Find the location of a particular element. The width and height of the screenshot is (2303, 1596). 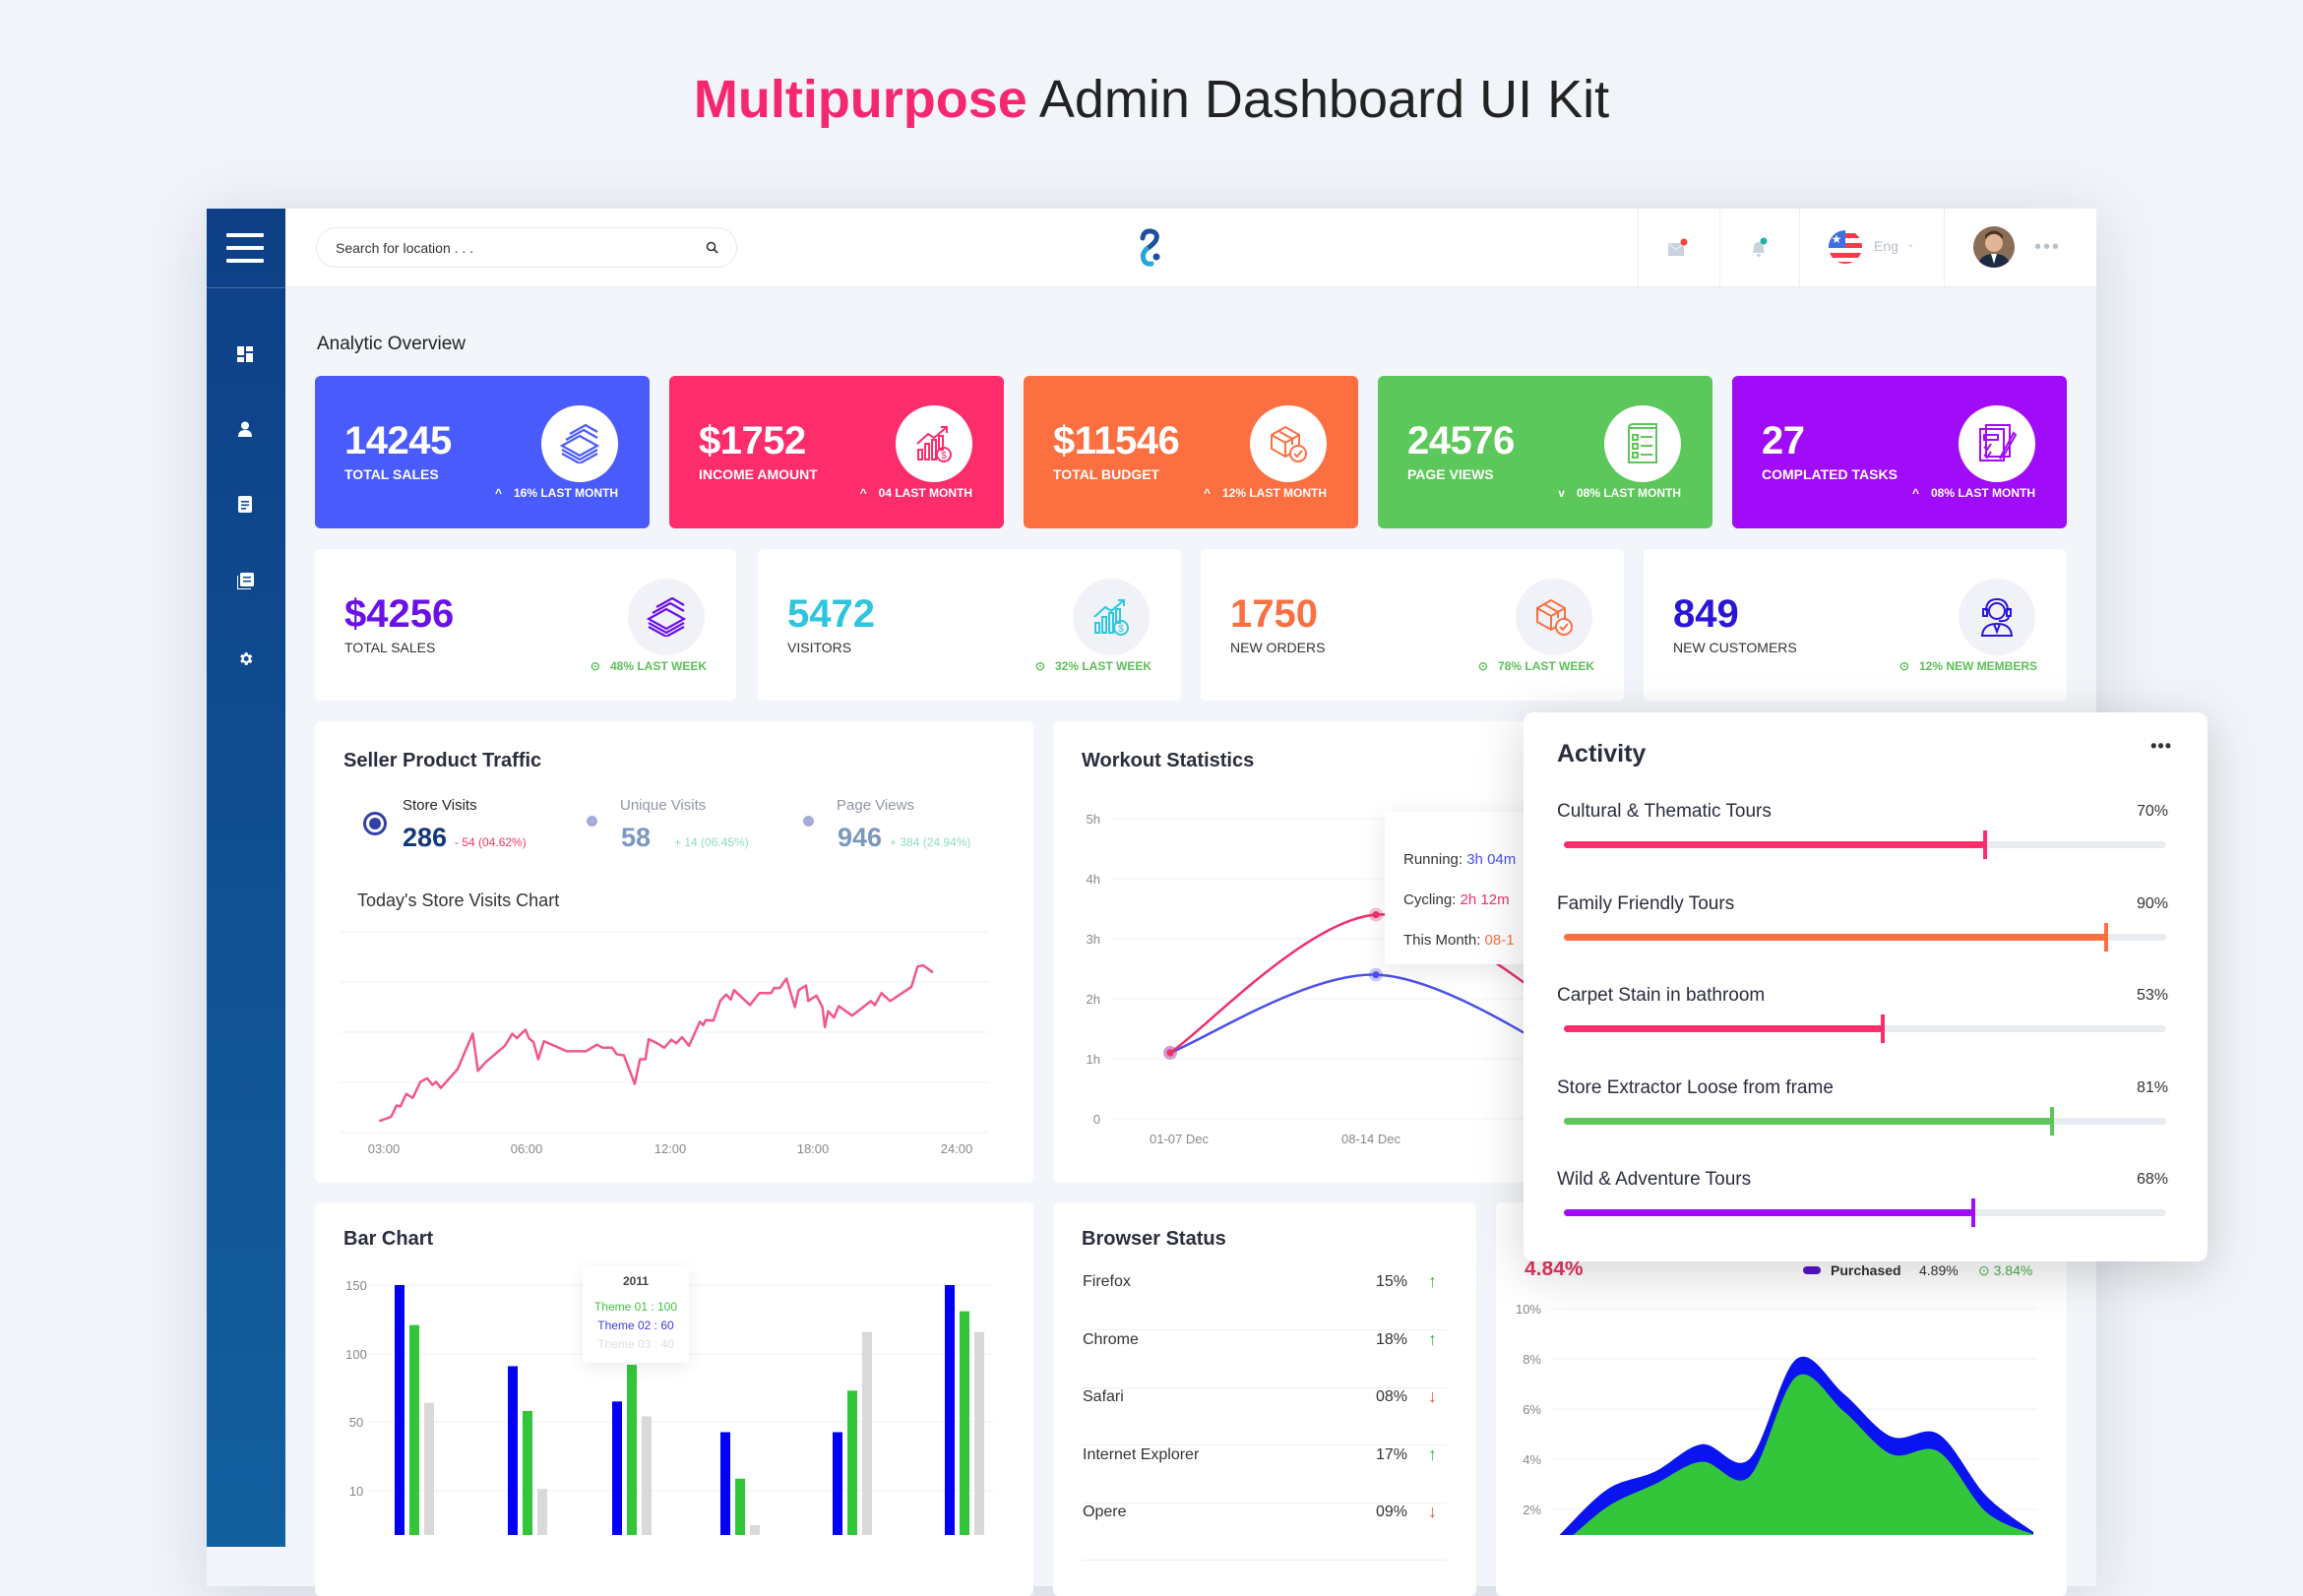

chart-title: Today's Store Visits Chart is located at coordinates (458, 900).